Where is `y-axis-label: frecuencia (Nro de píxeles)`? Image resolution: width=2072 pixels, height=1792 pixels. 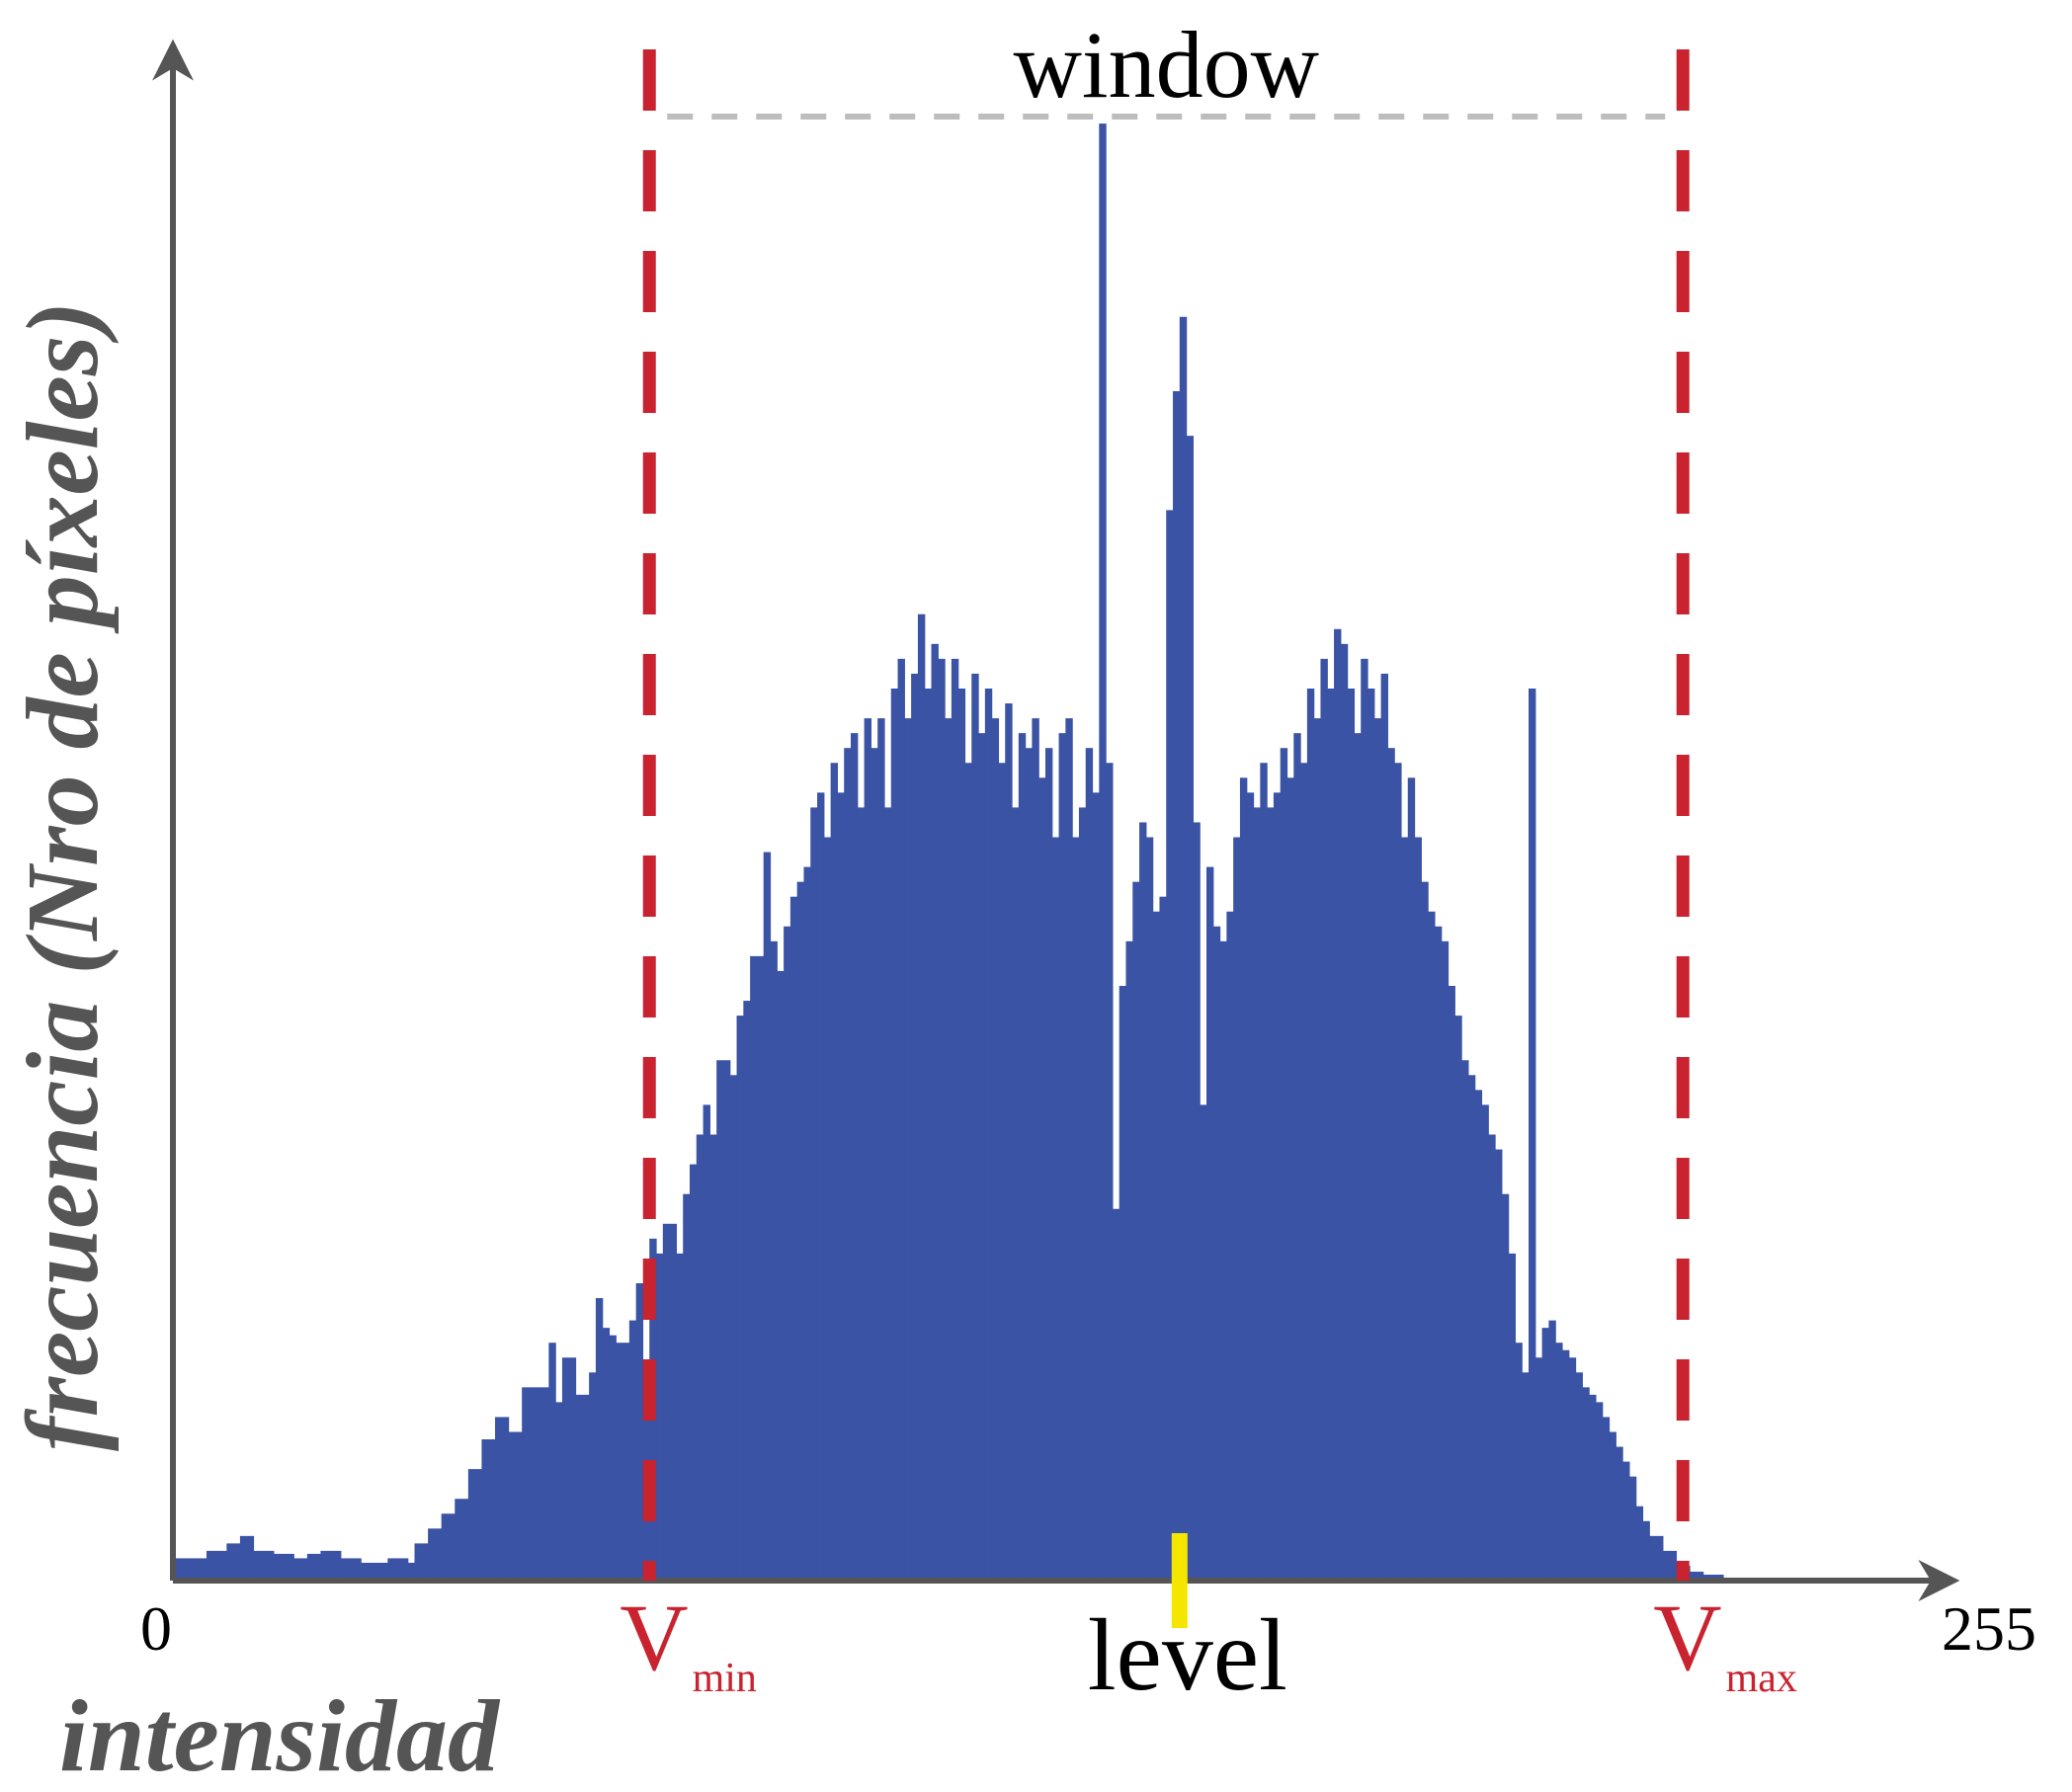 y-axis-label: frecuencia (Nro de píxeles) is located at coordinates (63, 876).